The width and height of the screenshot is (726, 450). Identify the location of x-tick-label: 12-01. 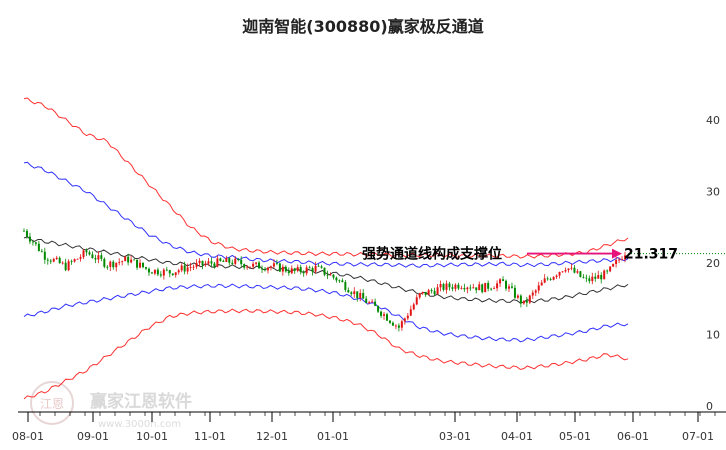
(272, 436).